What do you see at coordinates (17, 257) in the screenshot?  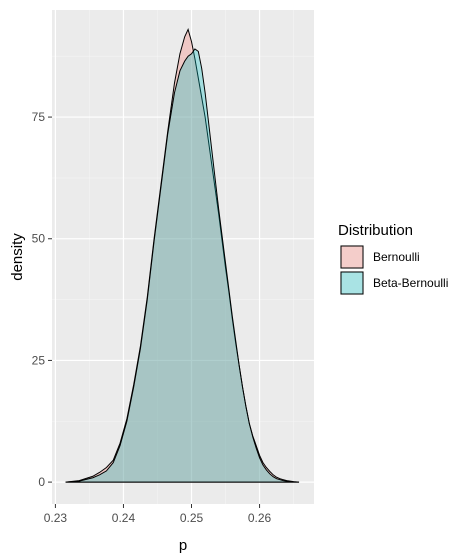 I see `y-axis-title: density` at bounding box center [17, 257].